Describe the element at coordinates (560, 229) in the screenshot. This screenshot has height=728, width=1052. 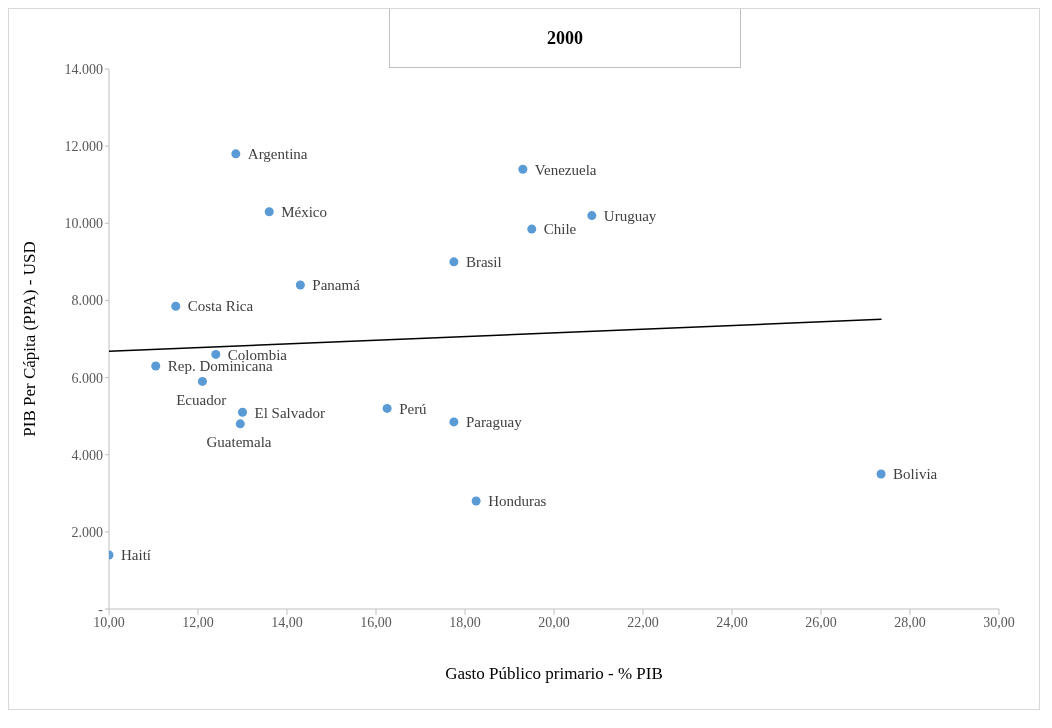
I see `annotation: Chile` at that location.